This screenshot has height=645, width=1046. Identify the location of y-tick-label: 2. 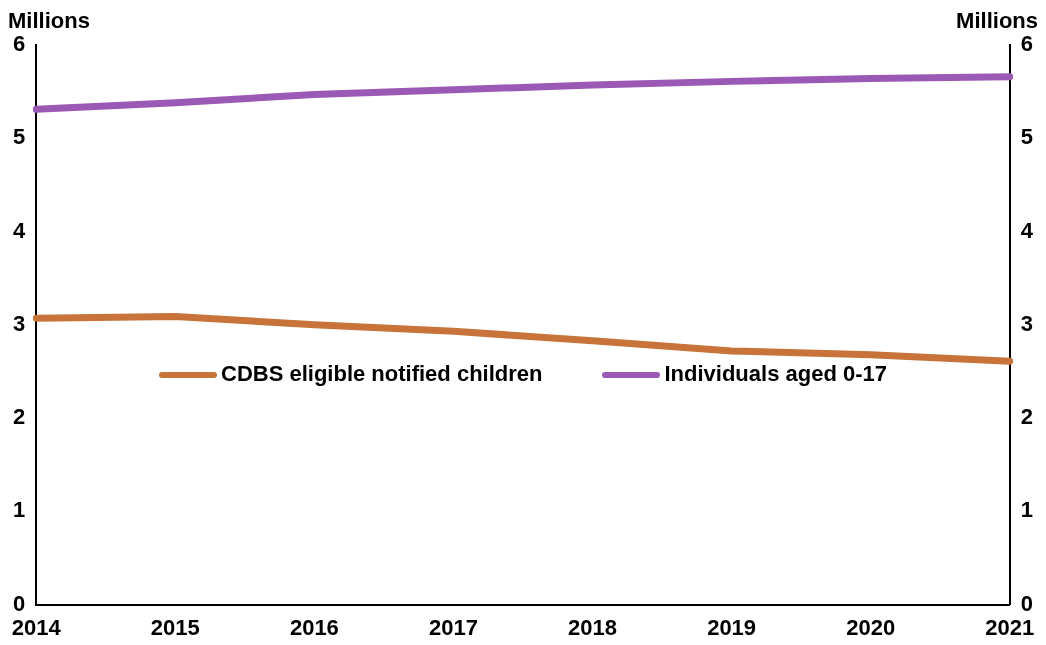
(19, 417).